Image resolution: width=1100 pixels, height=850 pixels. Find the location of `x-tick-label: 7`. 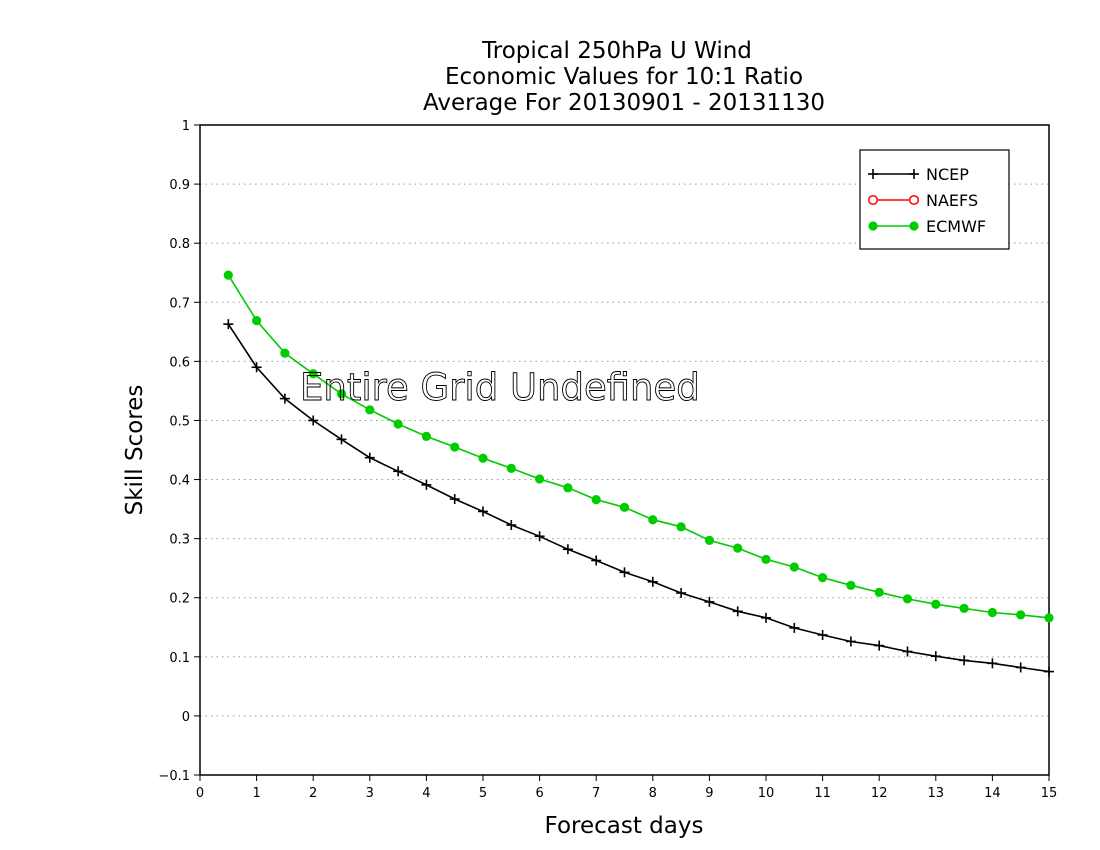

x-tick-label: 7 is located at coordinates (596, 793).